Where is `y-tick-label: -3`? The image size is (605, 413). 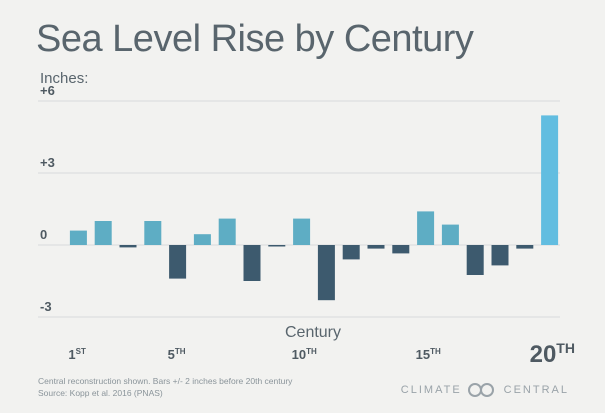 y-tick-label: -3 is located at coordinates (46, 306).